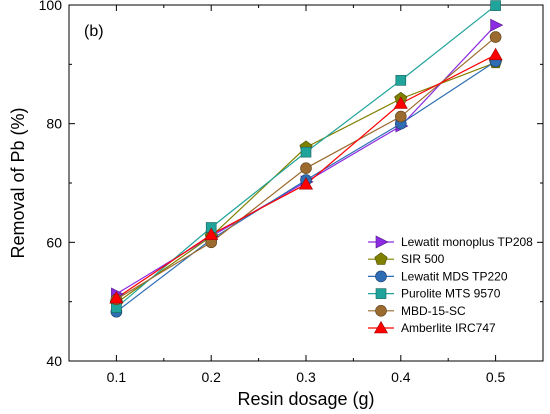  I want to click on x-tick-label: 0.5, so click(496, 377).